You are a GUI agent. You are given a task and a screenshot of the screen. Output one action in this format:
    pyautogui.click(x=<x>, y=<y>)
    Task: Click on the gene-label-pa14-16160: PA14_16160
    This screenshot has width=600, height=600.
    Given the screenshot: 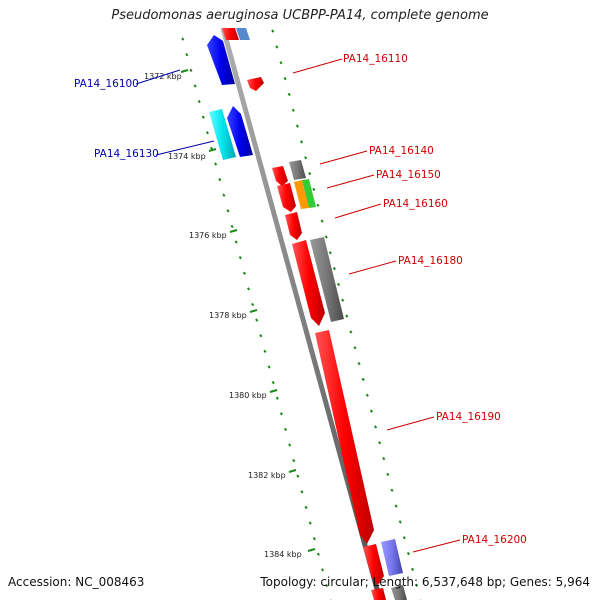 What is the action you would take?
    pyautogui.click(x=415, y=204)
    